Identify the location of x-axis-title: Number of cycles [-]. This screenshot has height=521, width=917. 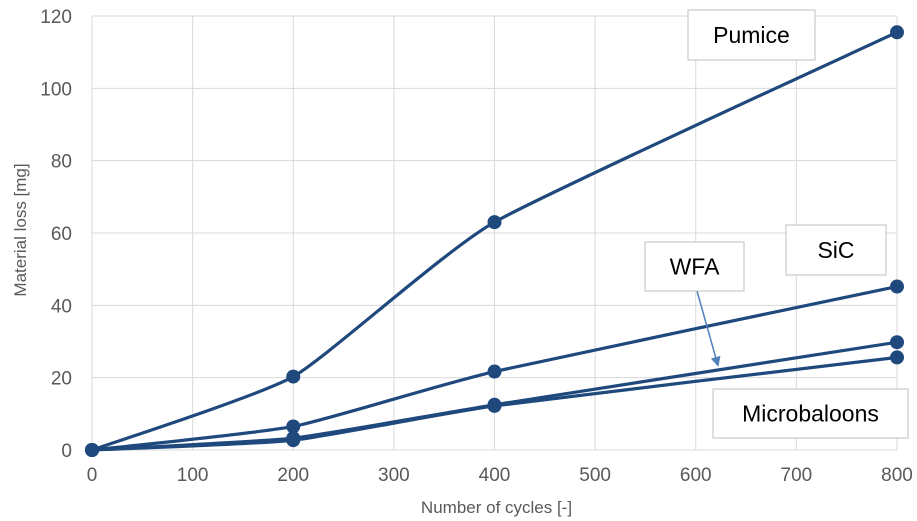
(496, 507).